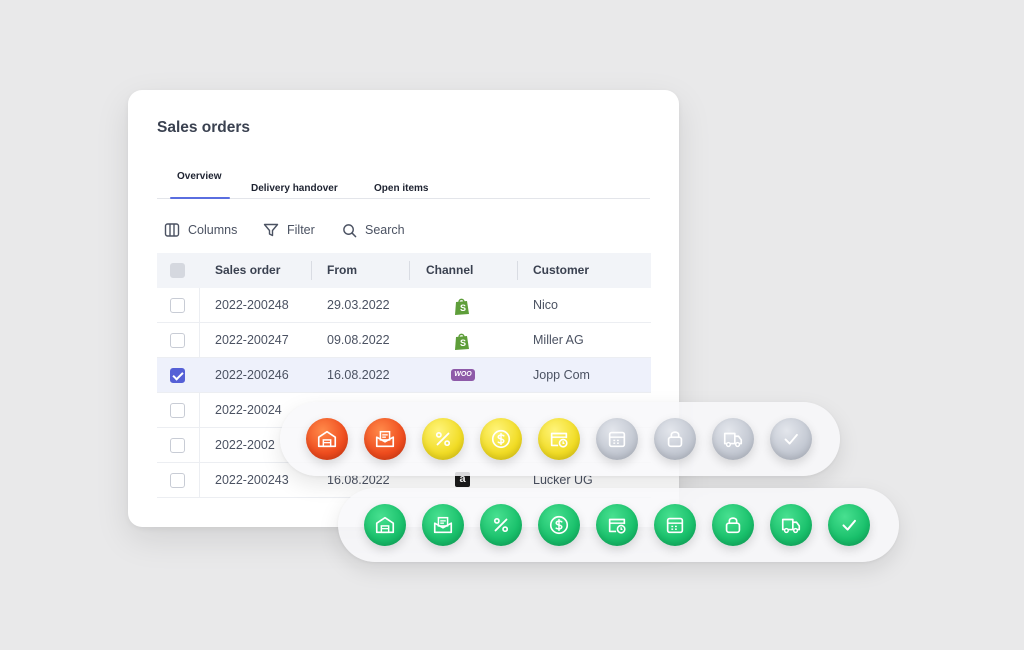 Image resolution: width=1024 pixels, height=650 pixels. Describe the element at coordinates (404, 305) in the screenshot. I see `table-row: 2022-200248 29.03.2022 S Nico` at that location.